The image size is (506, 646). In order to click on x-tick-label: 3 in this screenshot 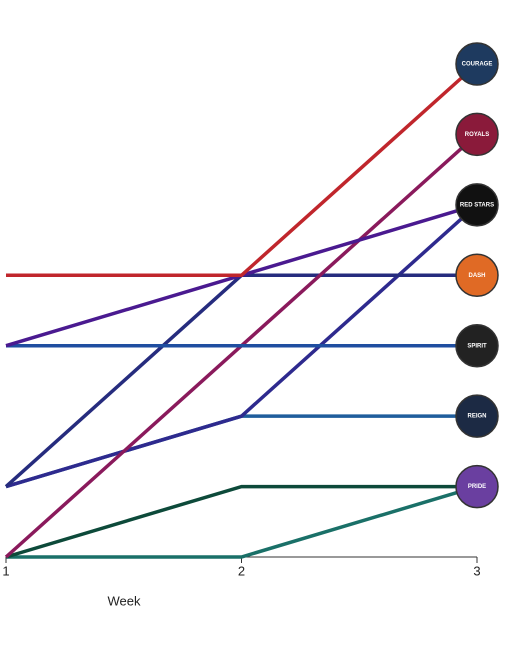, I will do `click(476, 570)`.